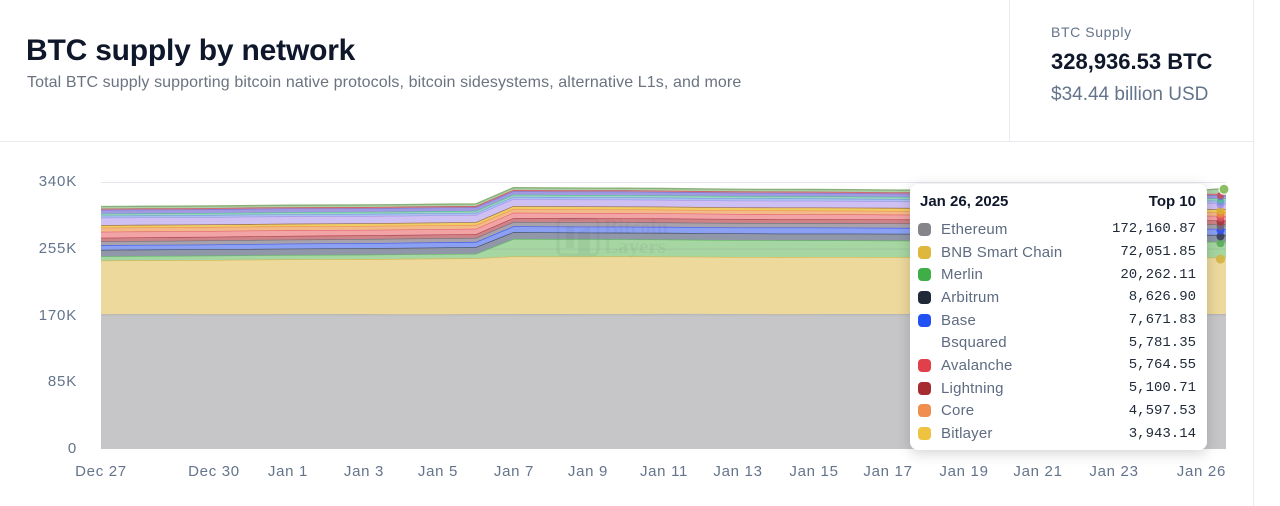 This screenshot has height=506, width=1280. Describe the element at coordinates (636, 227) in the screenshot. I see `svg-text: Bitcoin` at that location.